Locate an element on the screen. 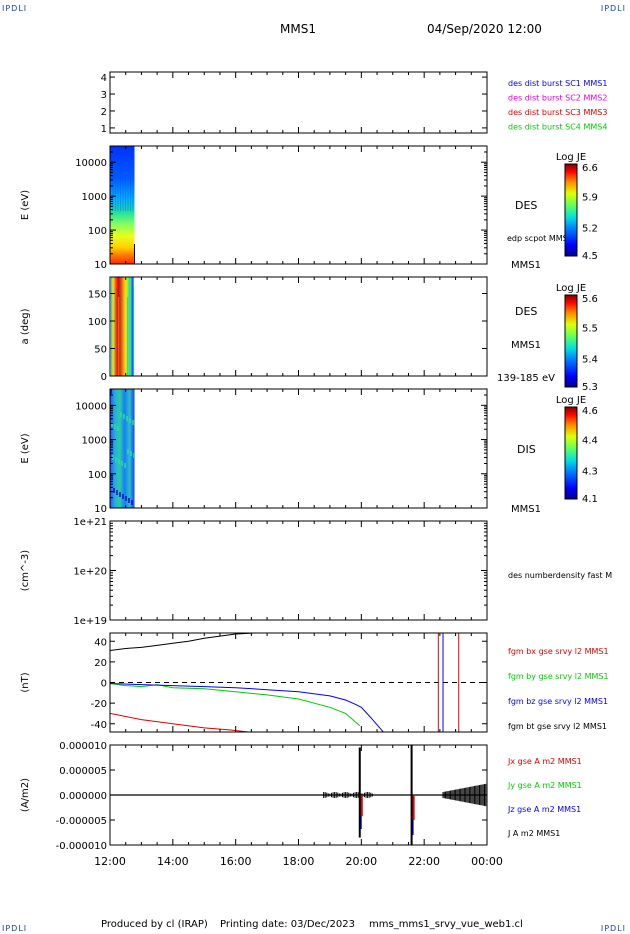 This screenshot has width=630, height=934. colorbar-tick: 5.5 is located at coordinates (590, 329).